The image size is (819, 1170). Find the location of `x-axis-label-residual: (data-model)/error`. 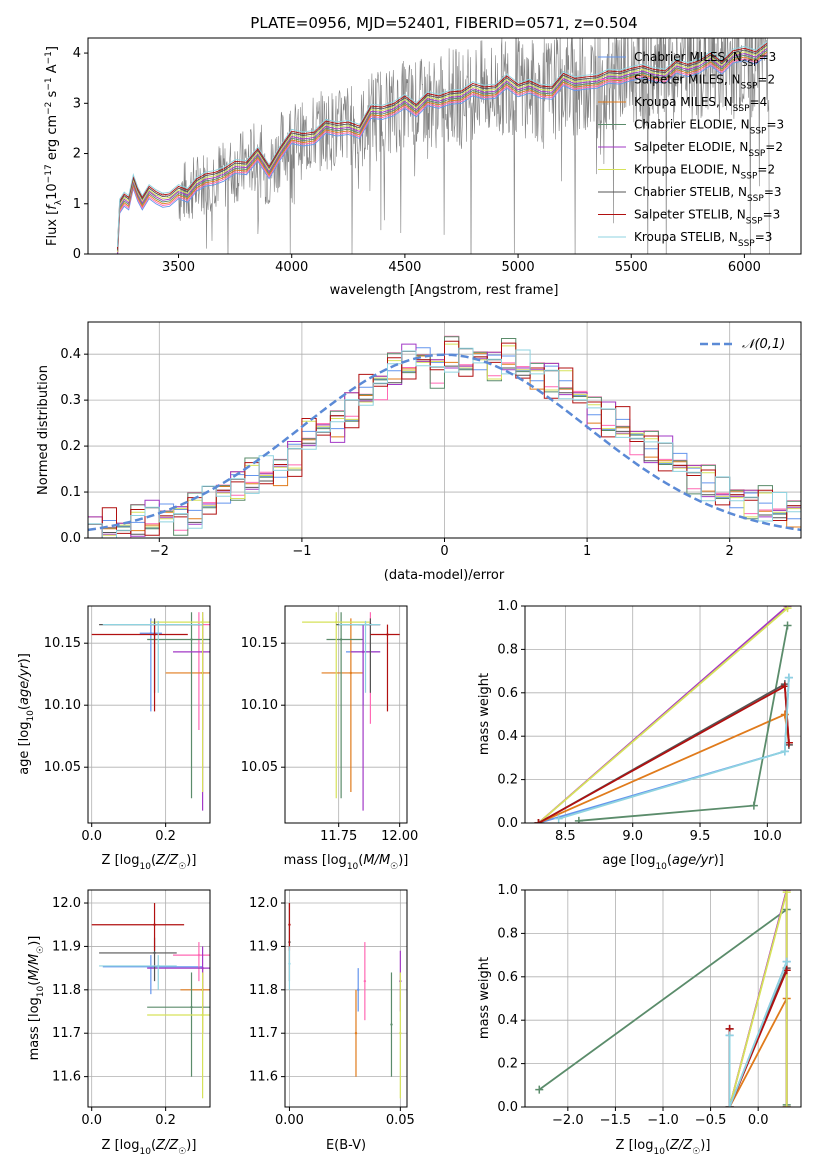

x-axis-label-residual: (data-model)/error is located at coordinates (444, 575).